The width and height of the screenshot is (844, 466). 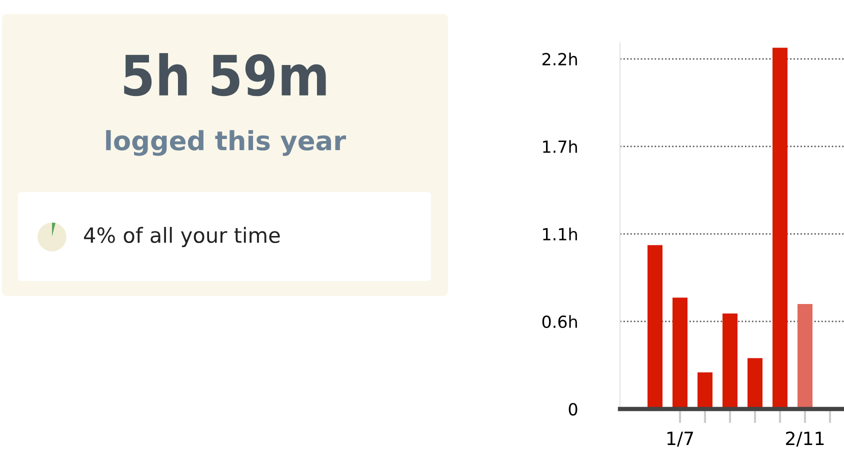 I want to click on y-tick-label: 1.7h, so click(x=560, y=146).